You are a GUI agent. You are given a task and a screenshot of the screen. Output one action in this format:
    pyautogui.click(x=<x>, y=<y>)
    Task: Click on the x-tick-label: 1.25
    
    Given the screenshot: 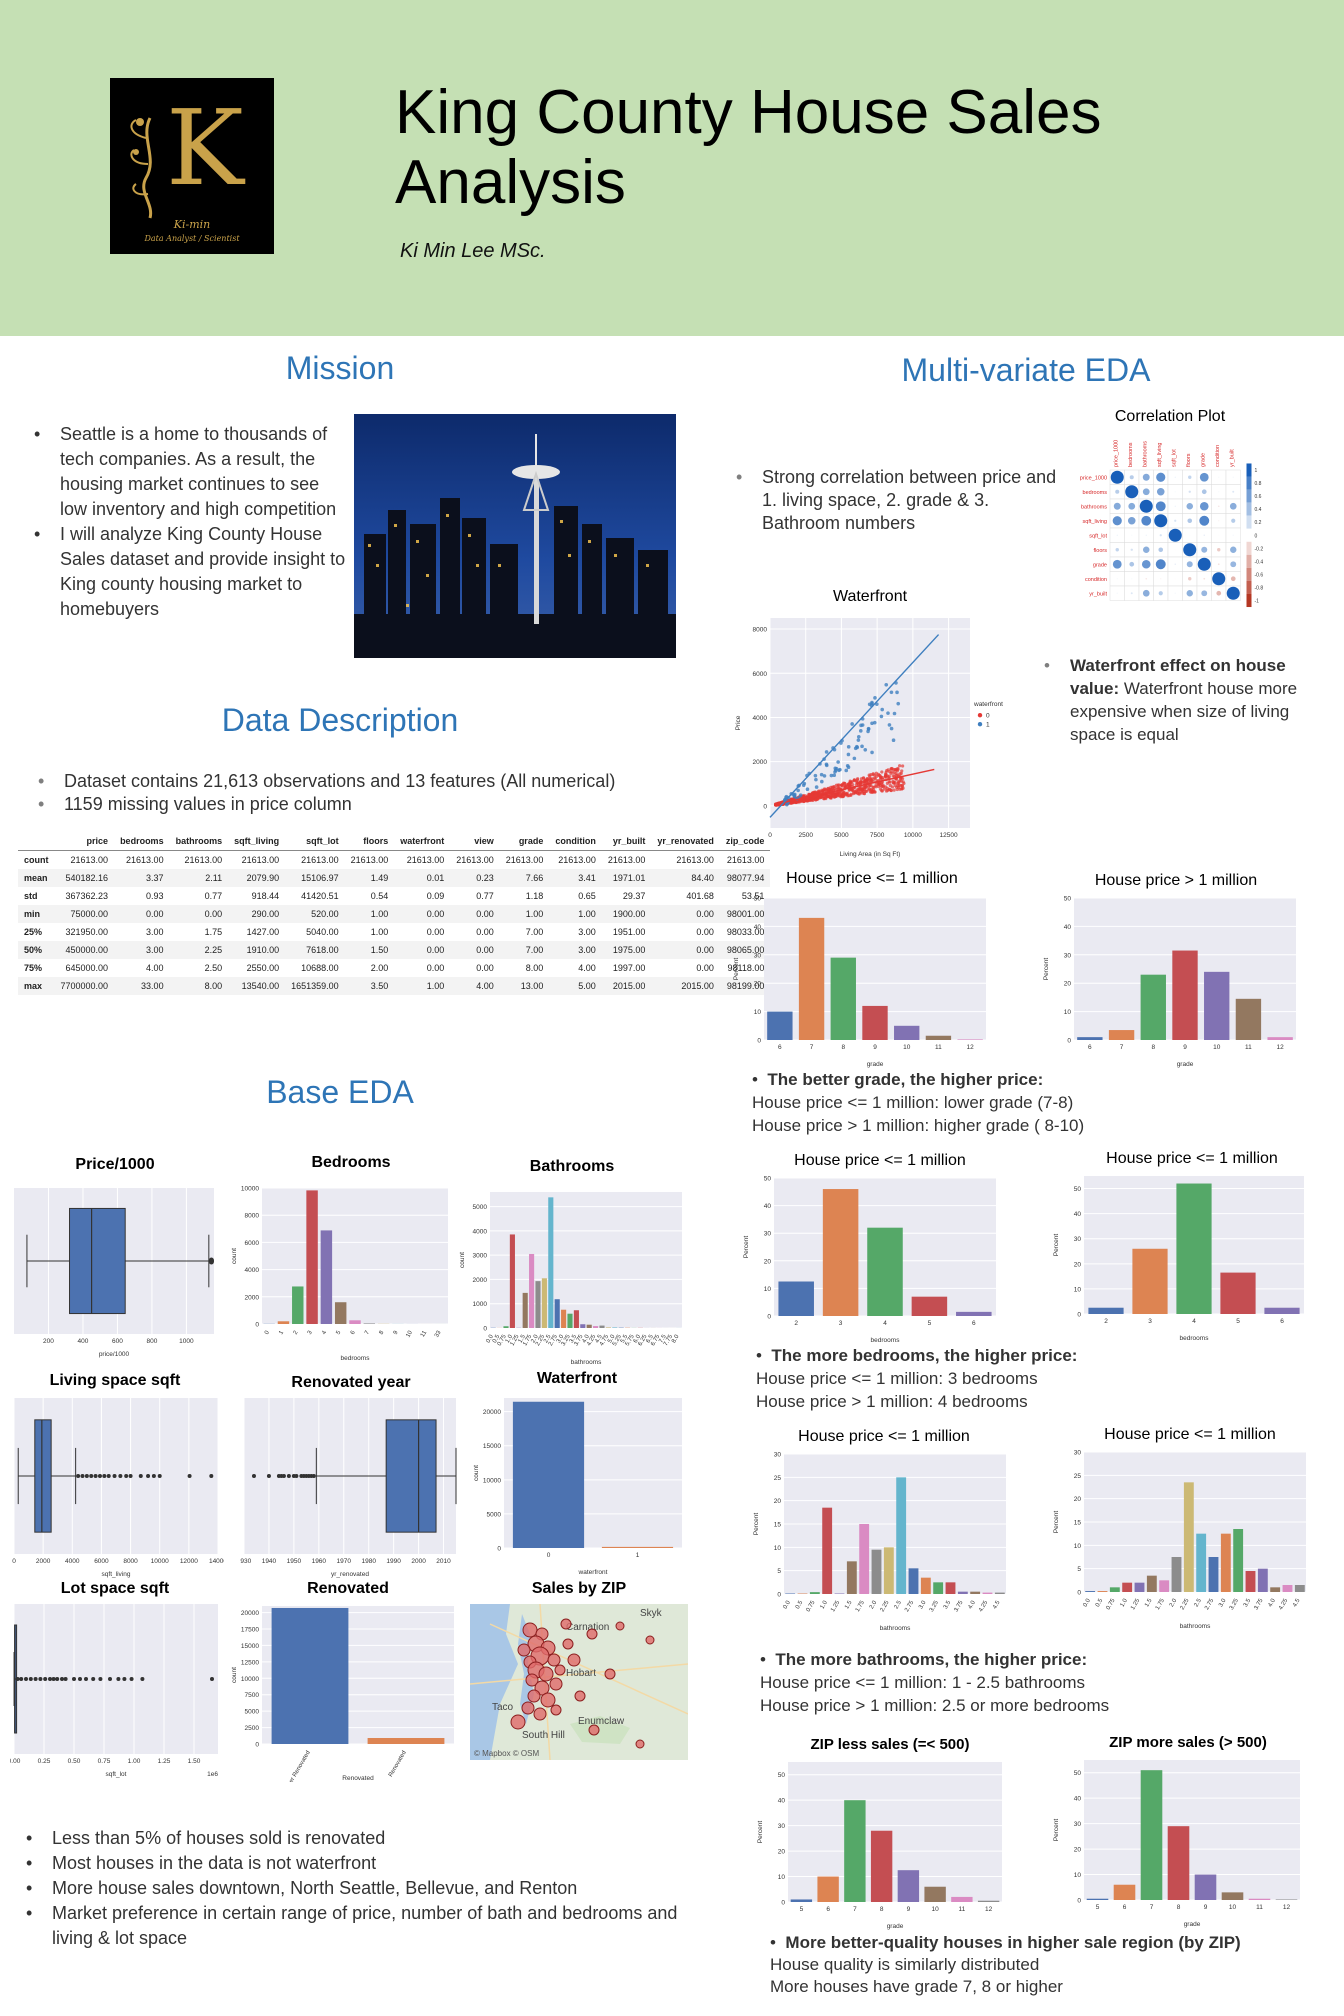 What is the action you would take?
    pyautogui.click(x=514, y=1340)
    